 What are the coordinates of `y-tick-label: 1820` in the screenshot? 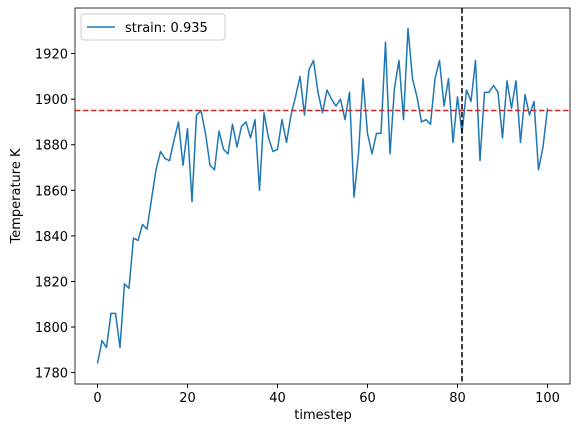 It's located at (51, 282).